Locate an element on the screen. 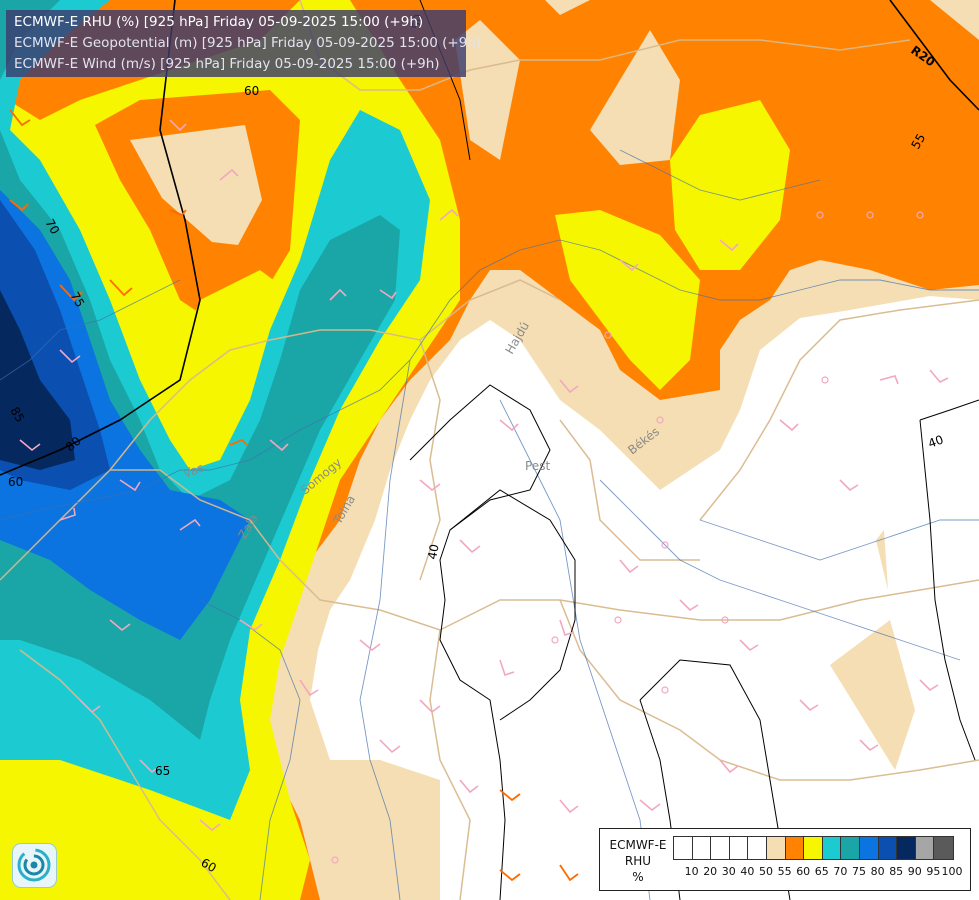 This screenshot has width=979, height=900. rhu-65-bulge is located at coordinates (232, 370).